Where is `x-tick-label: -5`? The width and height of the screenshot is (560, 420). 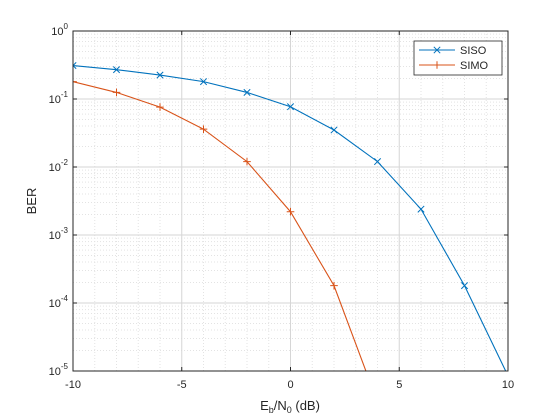 x-tick-label: -5 is located at coordinates (182, 385).